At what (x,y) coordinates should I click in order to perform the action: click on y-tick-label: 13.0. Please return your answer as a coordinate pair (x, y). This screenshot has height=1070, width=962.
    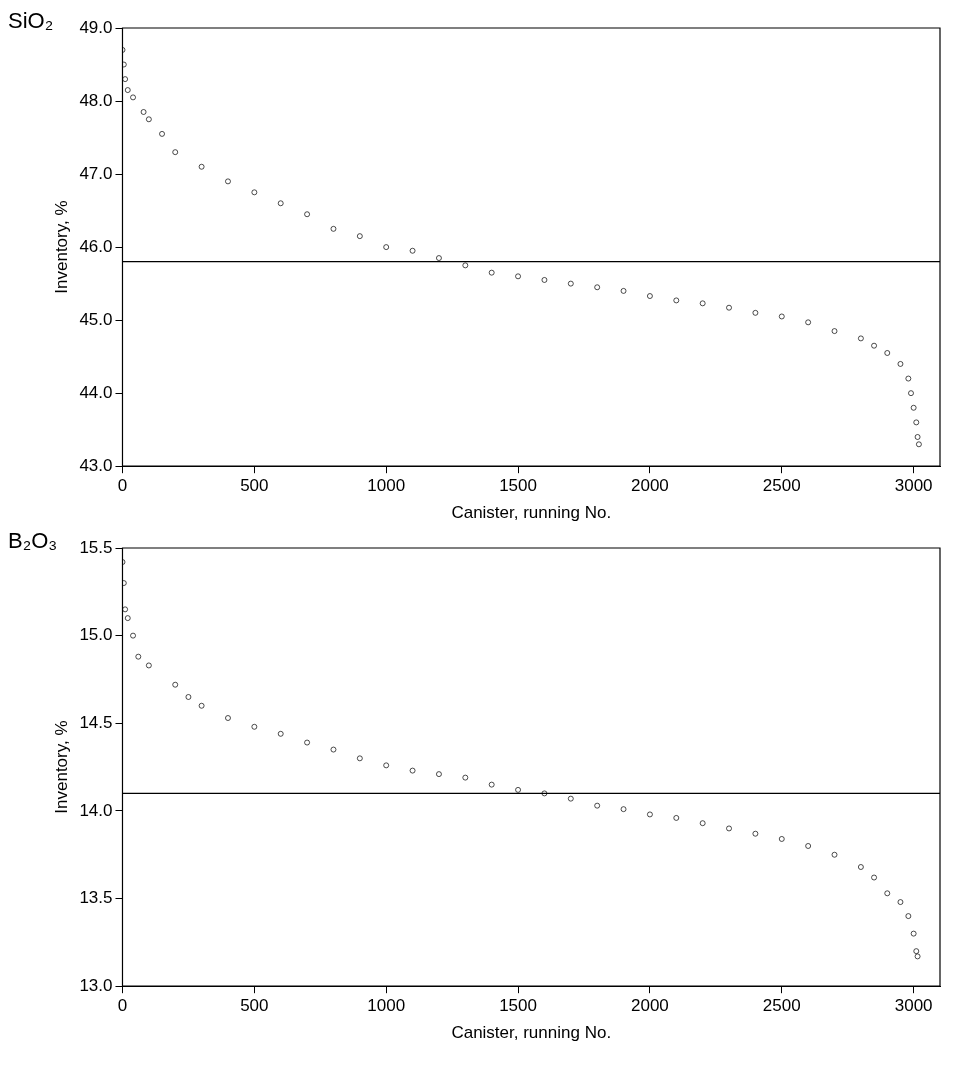
    Looking at the image, I should click on (96, 985).